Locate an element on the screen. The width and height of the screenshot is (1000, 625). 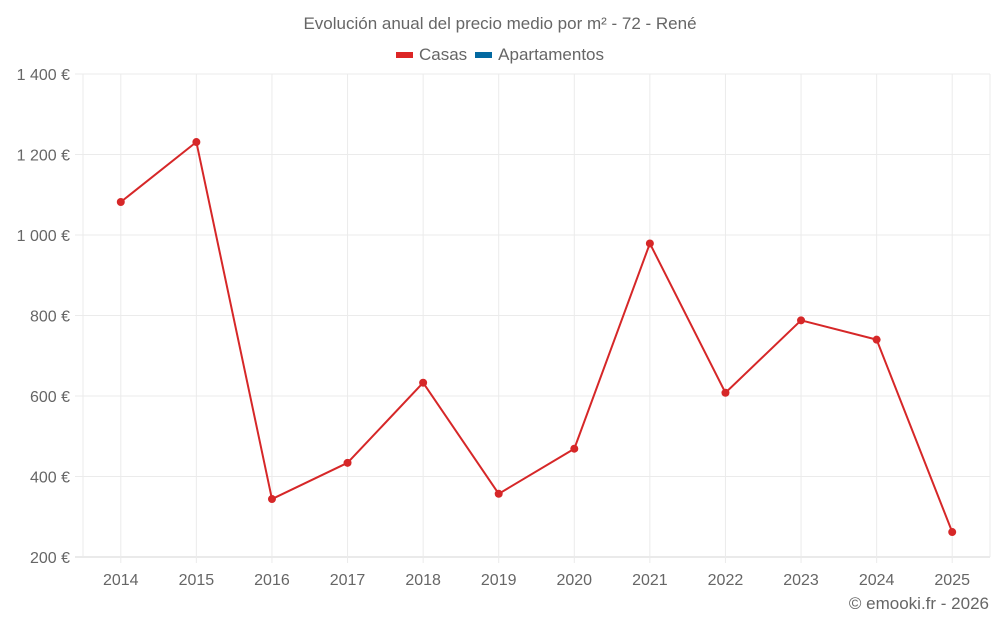
x-tick-label: 2014 is located at coordinates (121, 580).